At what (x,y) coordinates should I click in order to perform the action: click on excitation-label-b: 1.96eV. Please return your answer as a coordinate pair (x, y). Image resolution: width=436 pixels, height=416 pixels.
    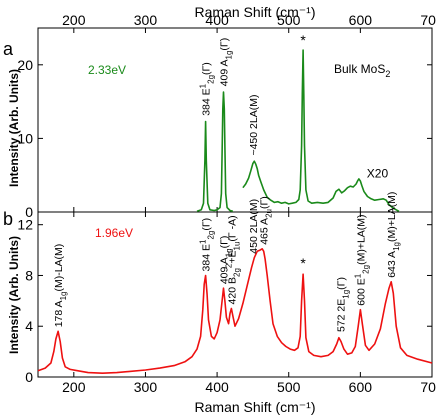
    Looking at the image, I should click on (114, 233).